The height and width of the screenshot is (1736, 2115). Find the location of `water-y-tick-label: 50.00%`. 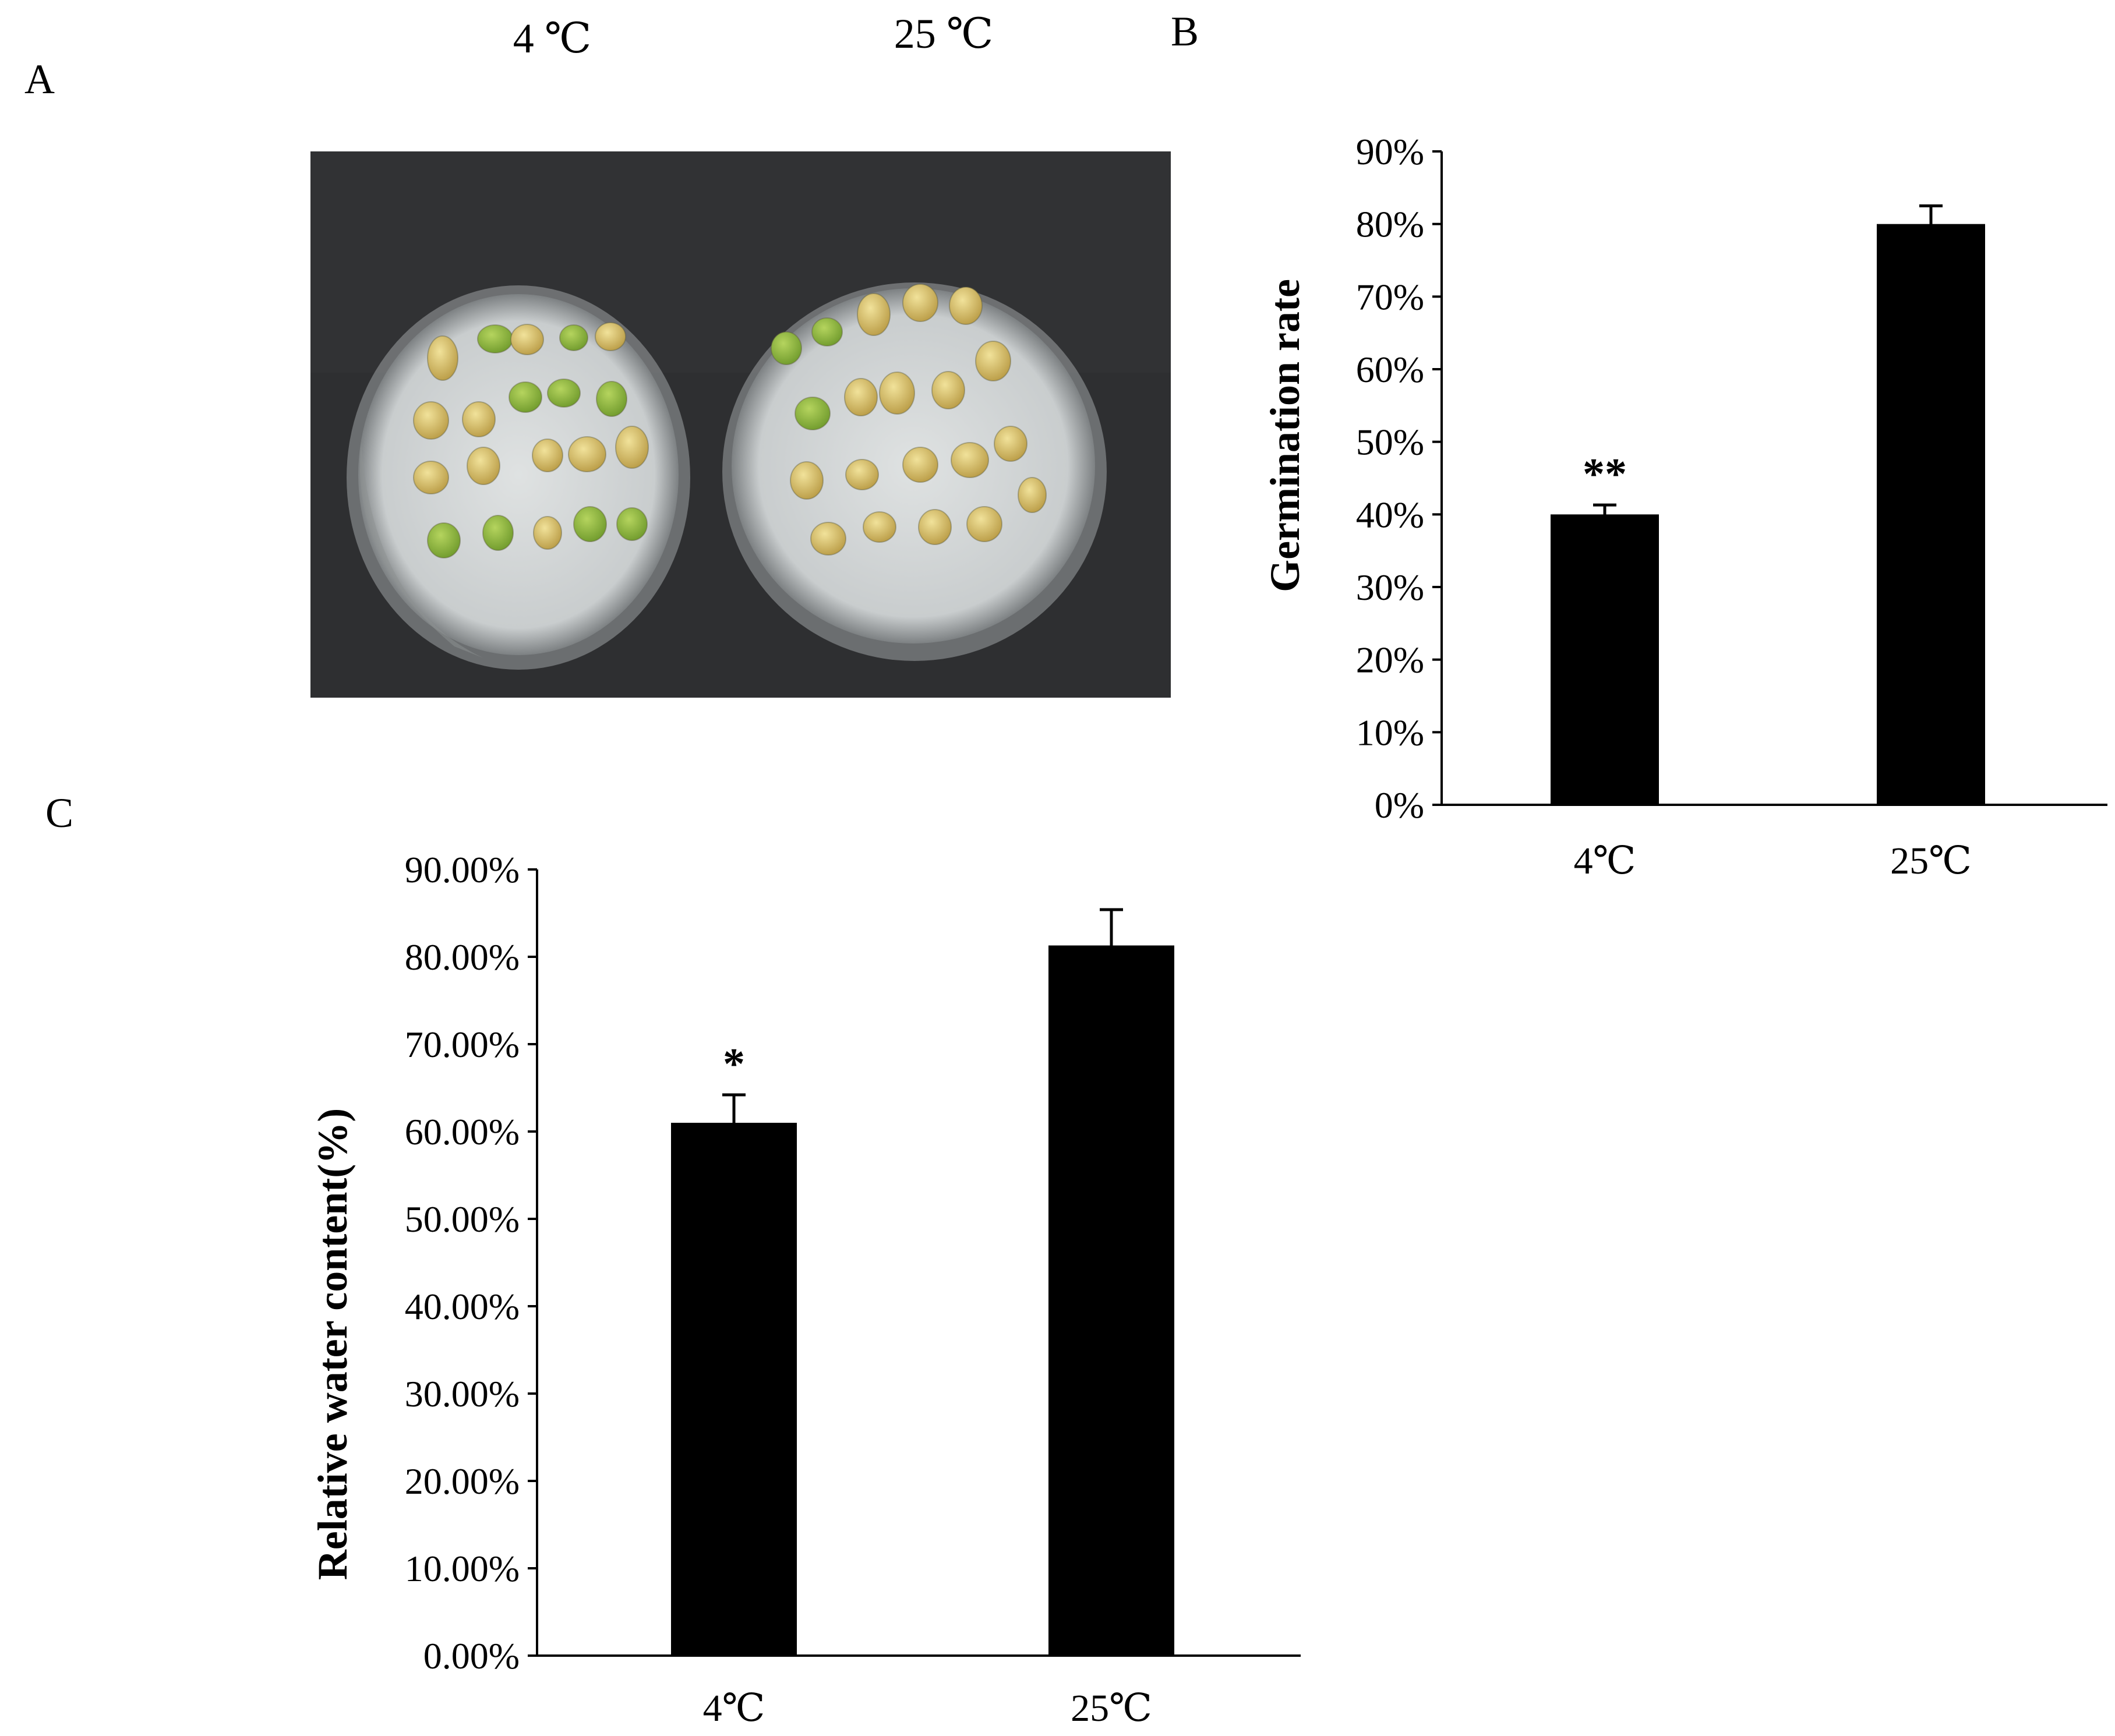

water-y-tick-label: 50.00% is located at coordinates (462, 1219).